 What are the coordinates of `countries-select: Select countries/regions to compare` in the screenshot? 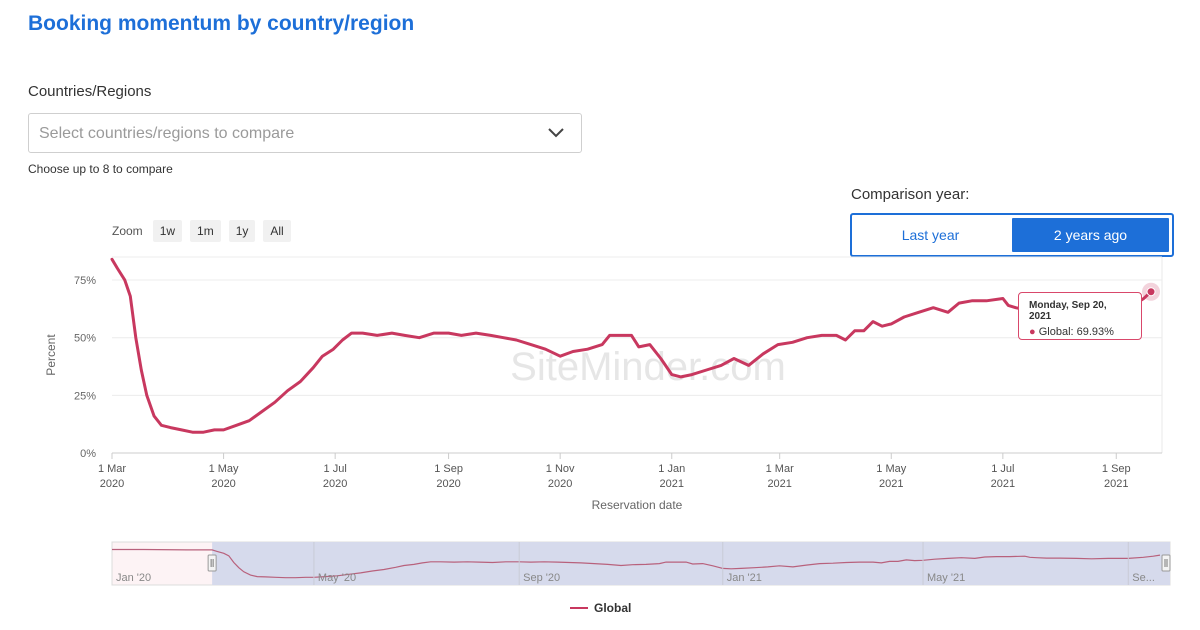 It's located at (305, 133).